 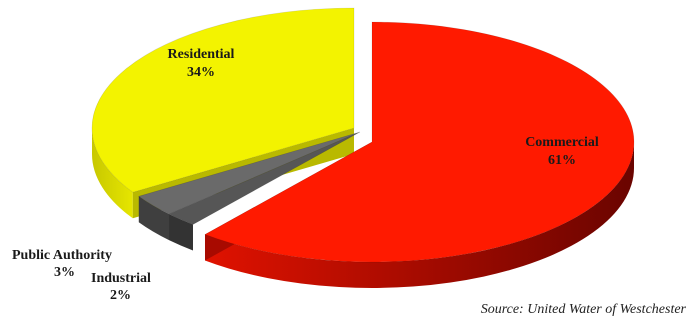 What do you see at coordinates (120, 295) in the screenshot?
I see `label-industrial-value: 2%` at bounding box center [120, 295].